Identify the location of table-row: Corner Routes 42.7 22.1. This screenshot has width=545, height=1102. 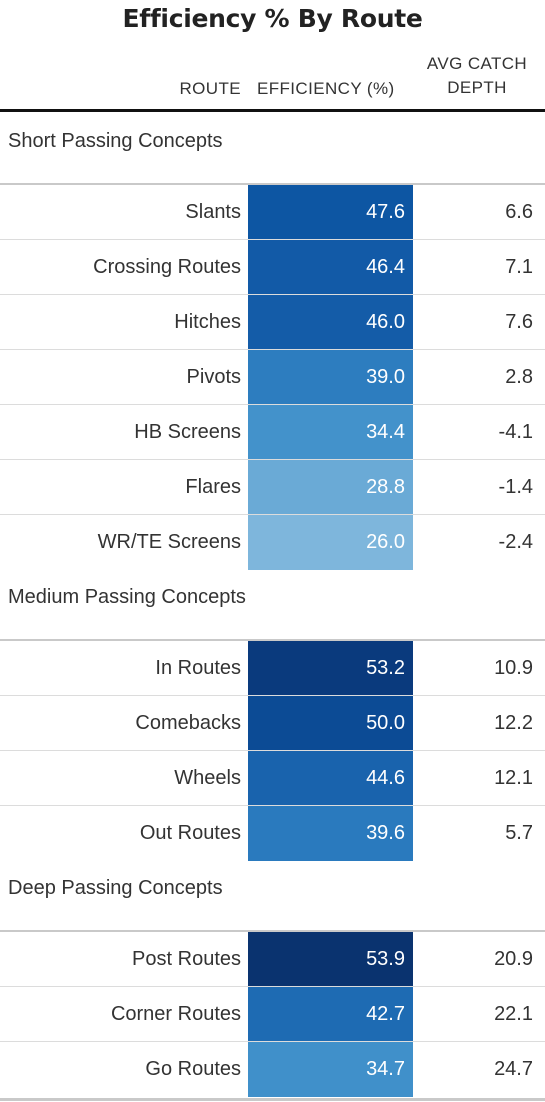
(272, 1014).